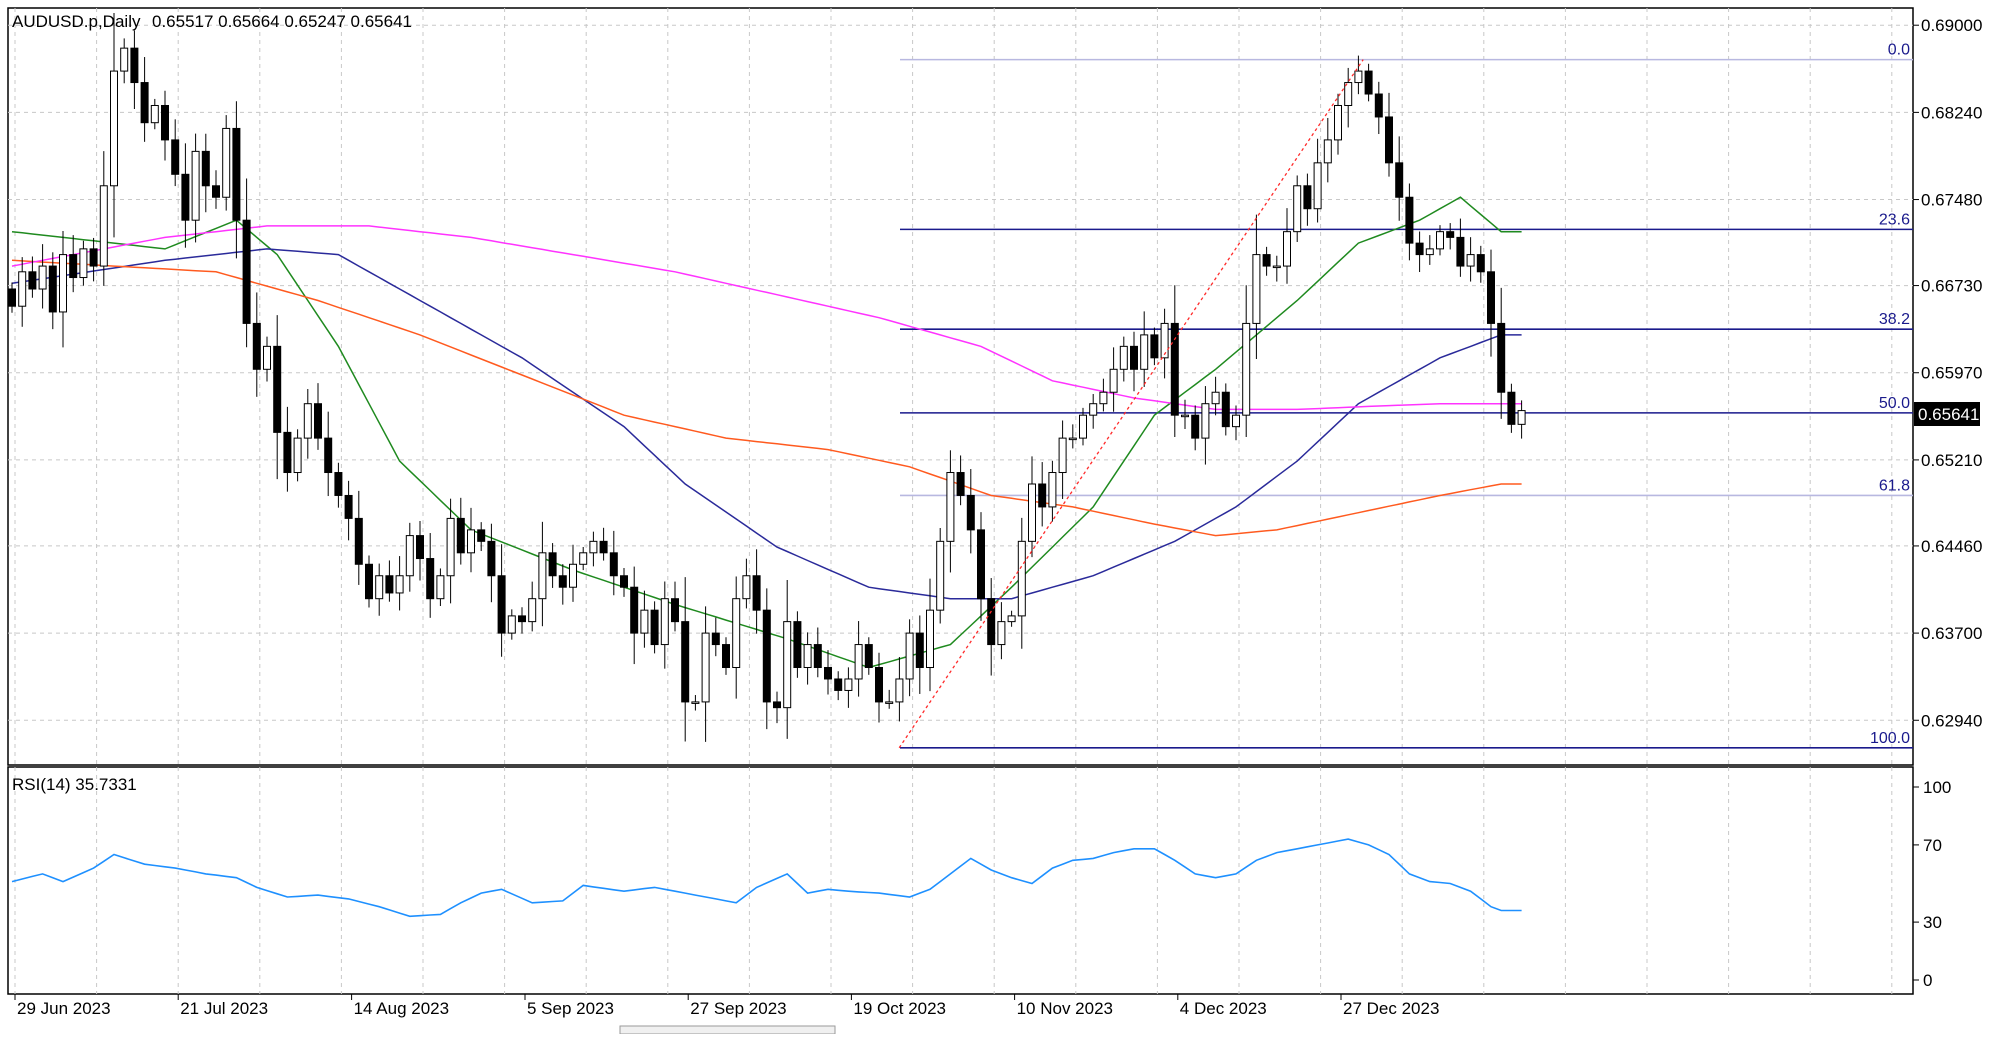 This screenshot has width=1997, height=1039. What do you see at coordinates (1951, 200) in the screenshot?
I see `price-tick-label: 0.67480` at bounding box center [1951, 200].